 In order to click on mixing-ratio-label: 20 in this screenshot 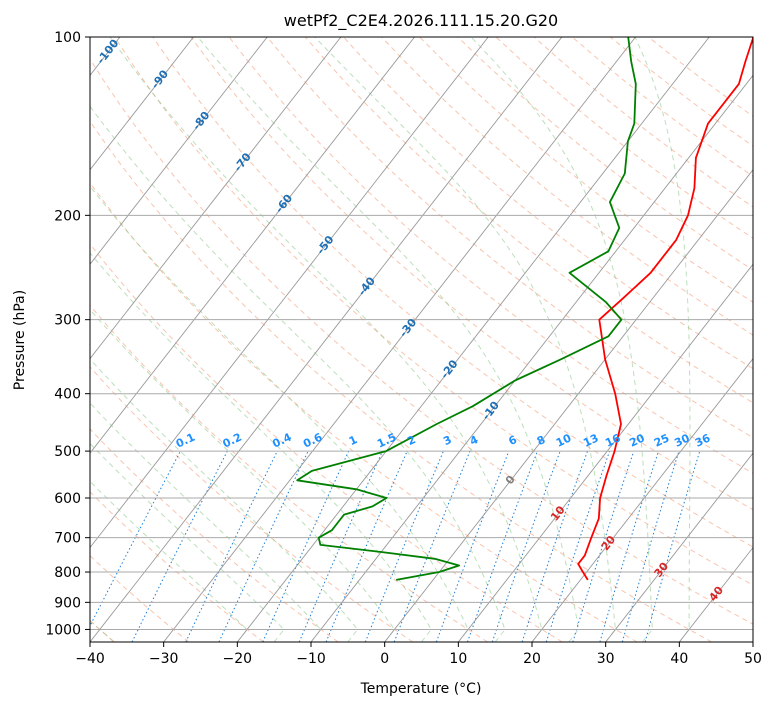, I will do `click(637, 440)`.